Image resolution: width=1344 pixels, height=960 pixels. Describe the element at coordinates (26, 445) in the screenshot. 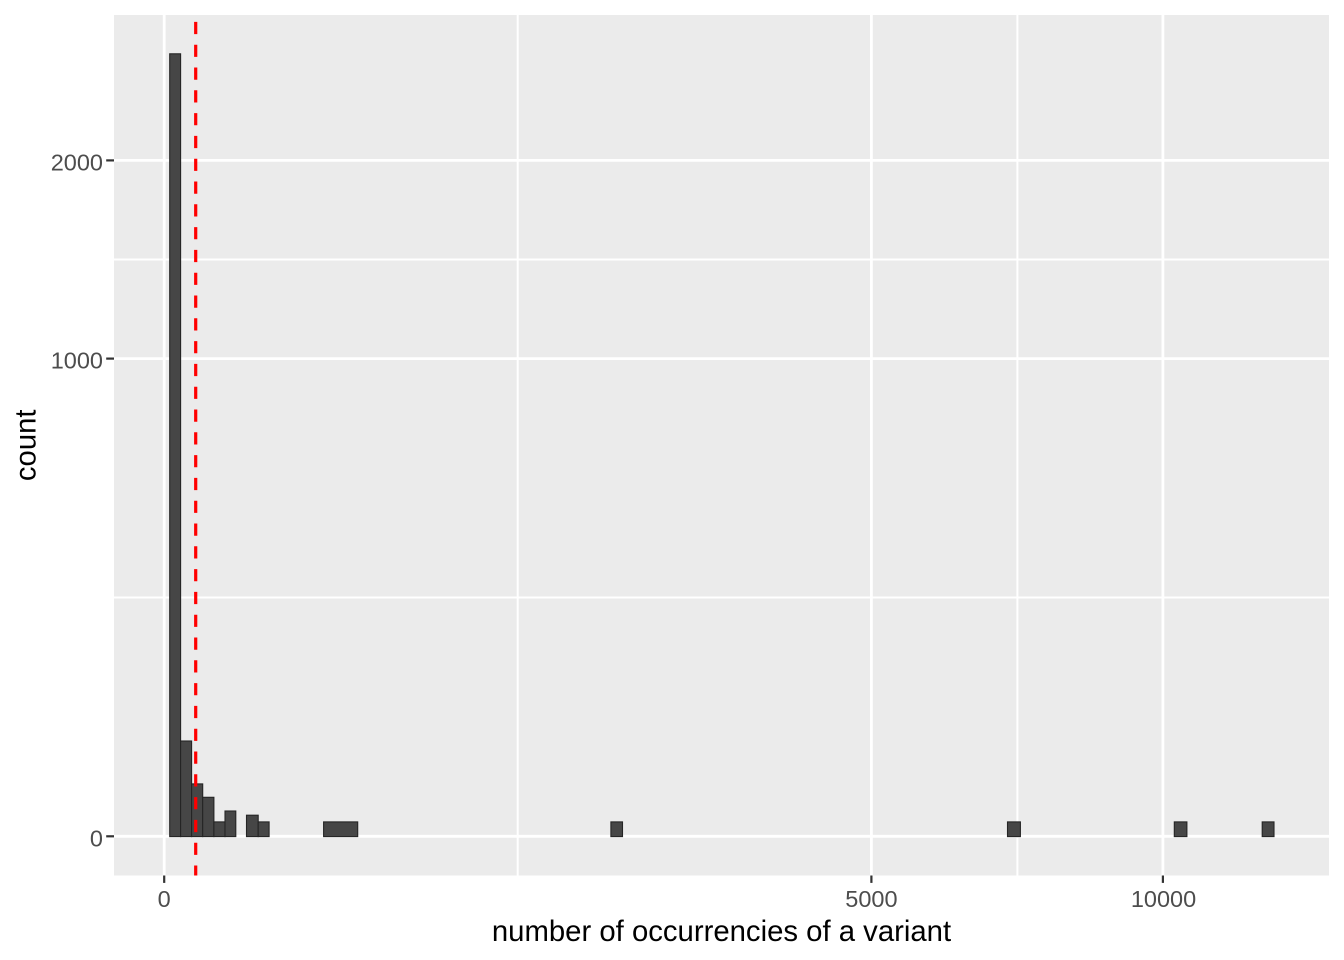

I see `svg-text: count` at that location.